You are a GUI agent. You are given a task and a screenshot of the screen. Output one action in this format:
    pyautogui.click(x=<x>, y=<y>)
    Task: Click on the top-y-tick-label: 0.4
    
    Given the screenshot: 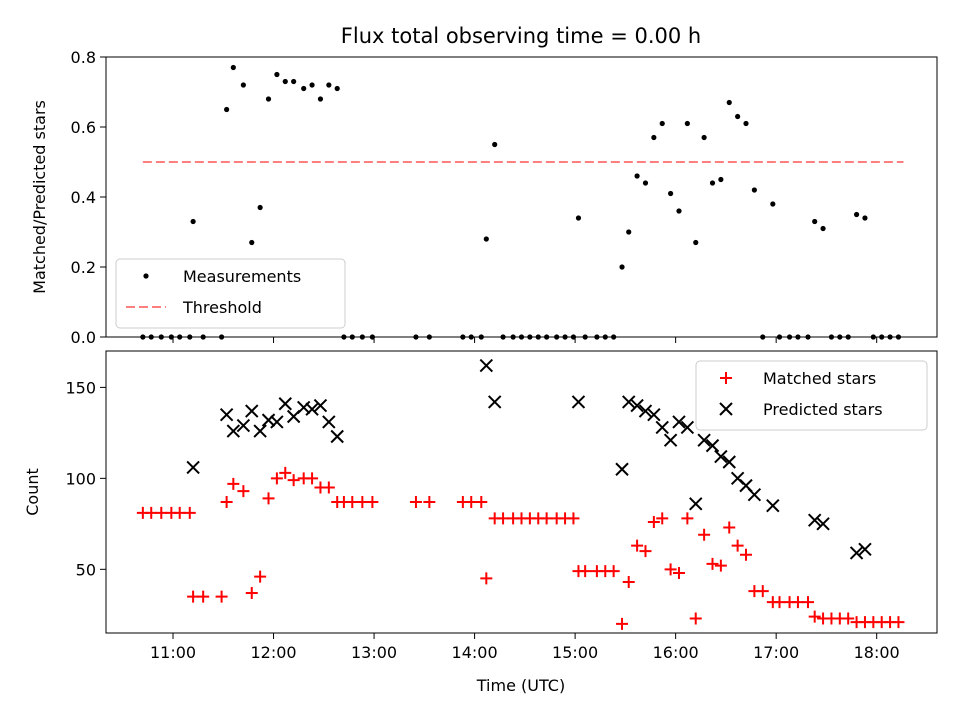 What is the action you would take?
    pyautogui.click(x=83, y=197)
    